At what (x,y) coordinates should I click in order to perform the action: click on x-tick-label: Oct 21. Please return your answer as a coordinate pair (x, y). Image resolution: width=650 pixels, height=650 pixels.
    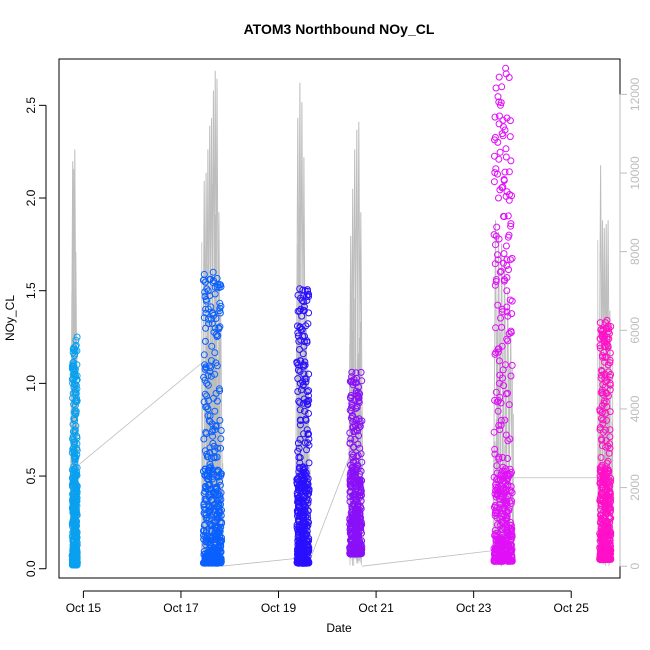
    Looking at the image, I should click on (376, 608).